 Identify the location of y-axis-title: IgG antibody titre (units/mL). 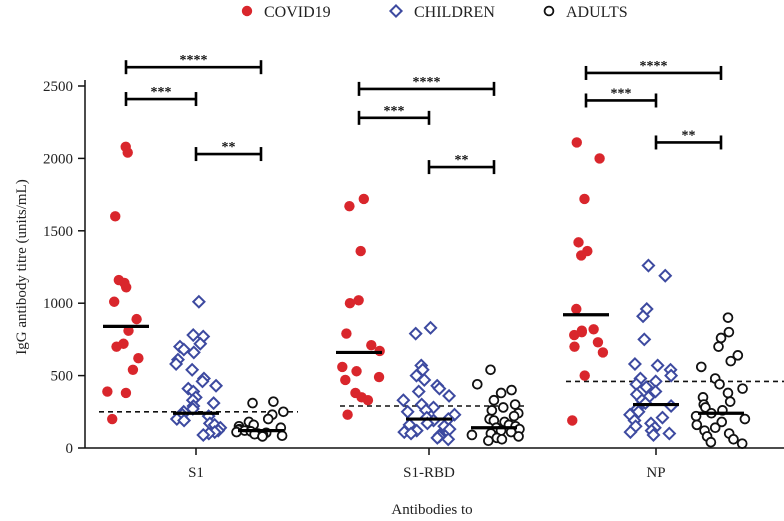
(22, 266).